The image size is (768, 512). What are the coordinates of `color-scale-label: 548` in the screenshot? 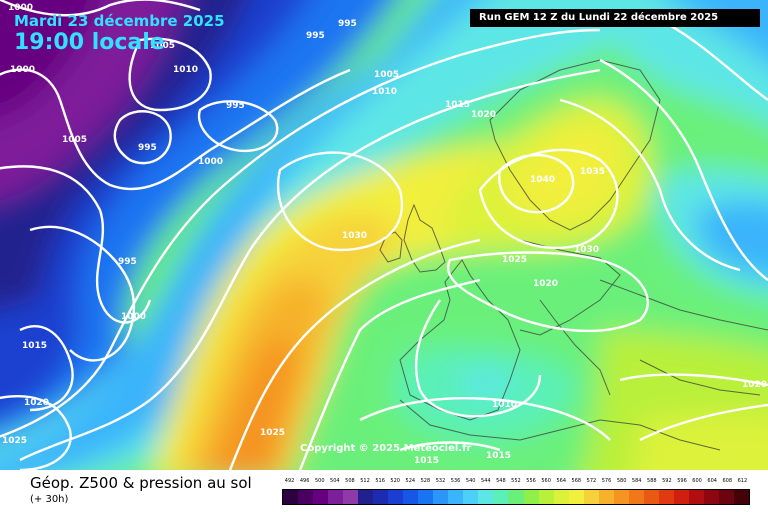 It's located at (501, 481).